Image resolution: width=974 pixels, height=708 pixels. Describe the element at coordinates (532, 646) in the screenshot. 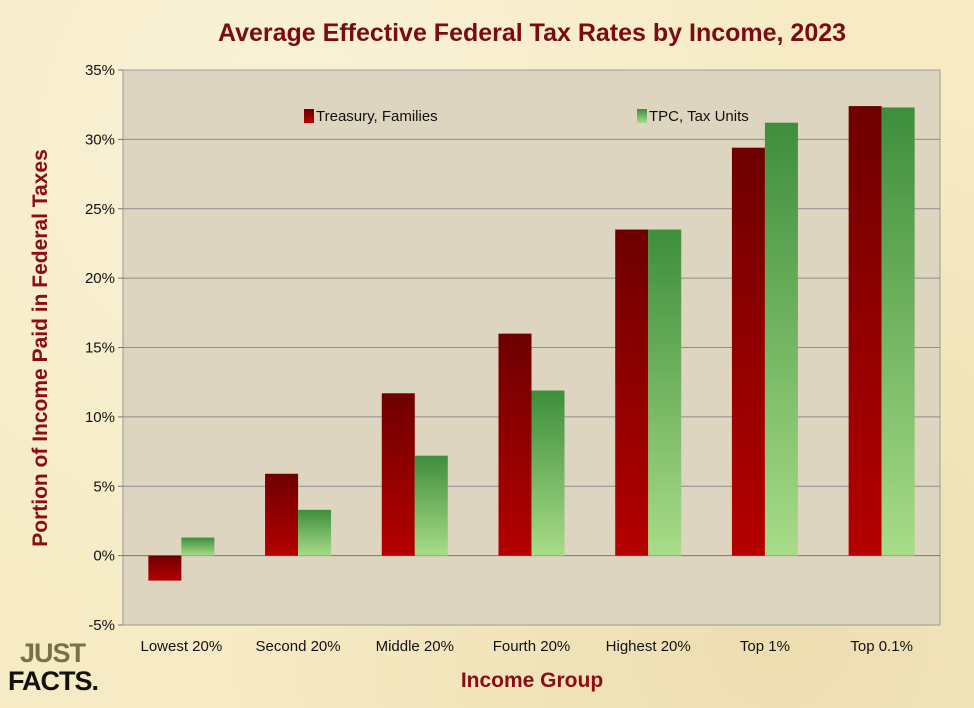

I see `x-tick-label: Fourth 20%` at that location.